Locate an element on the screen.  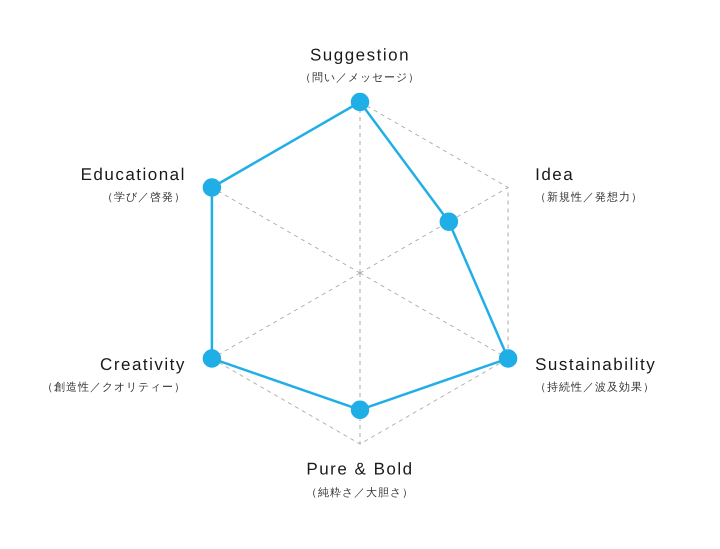
spoke-label: Pure & Bold （純粋さ／大胆さ） is located at coordinates (360, 480).